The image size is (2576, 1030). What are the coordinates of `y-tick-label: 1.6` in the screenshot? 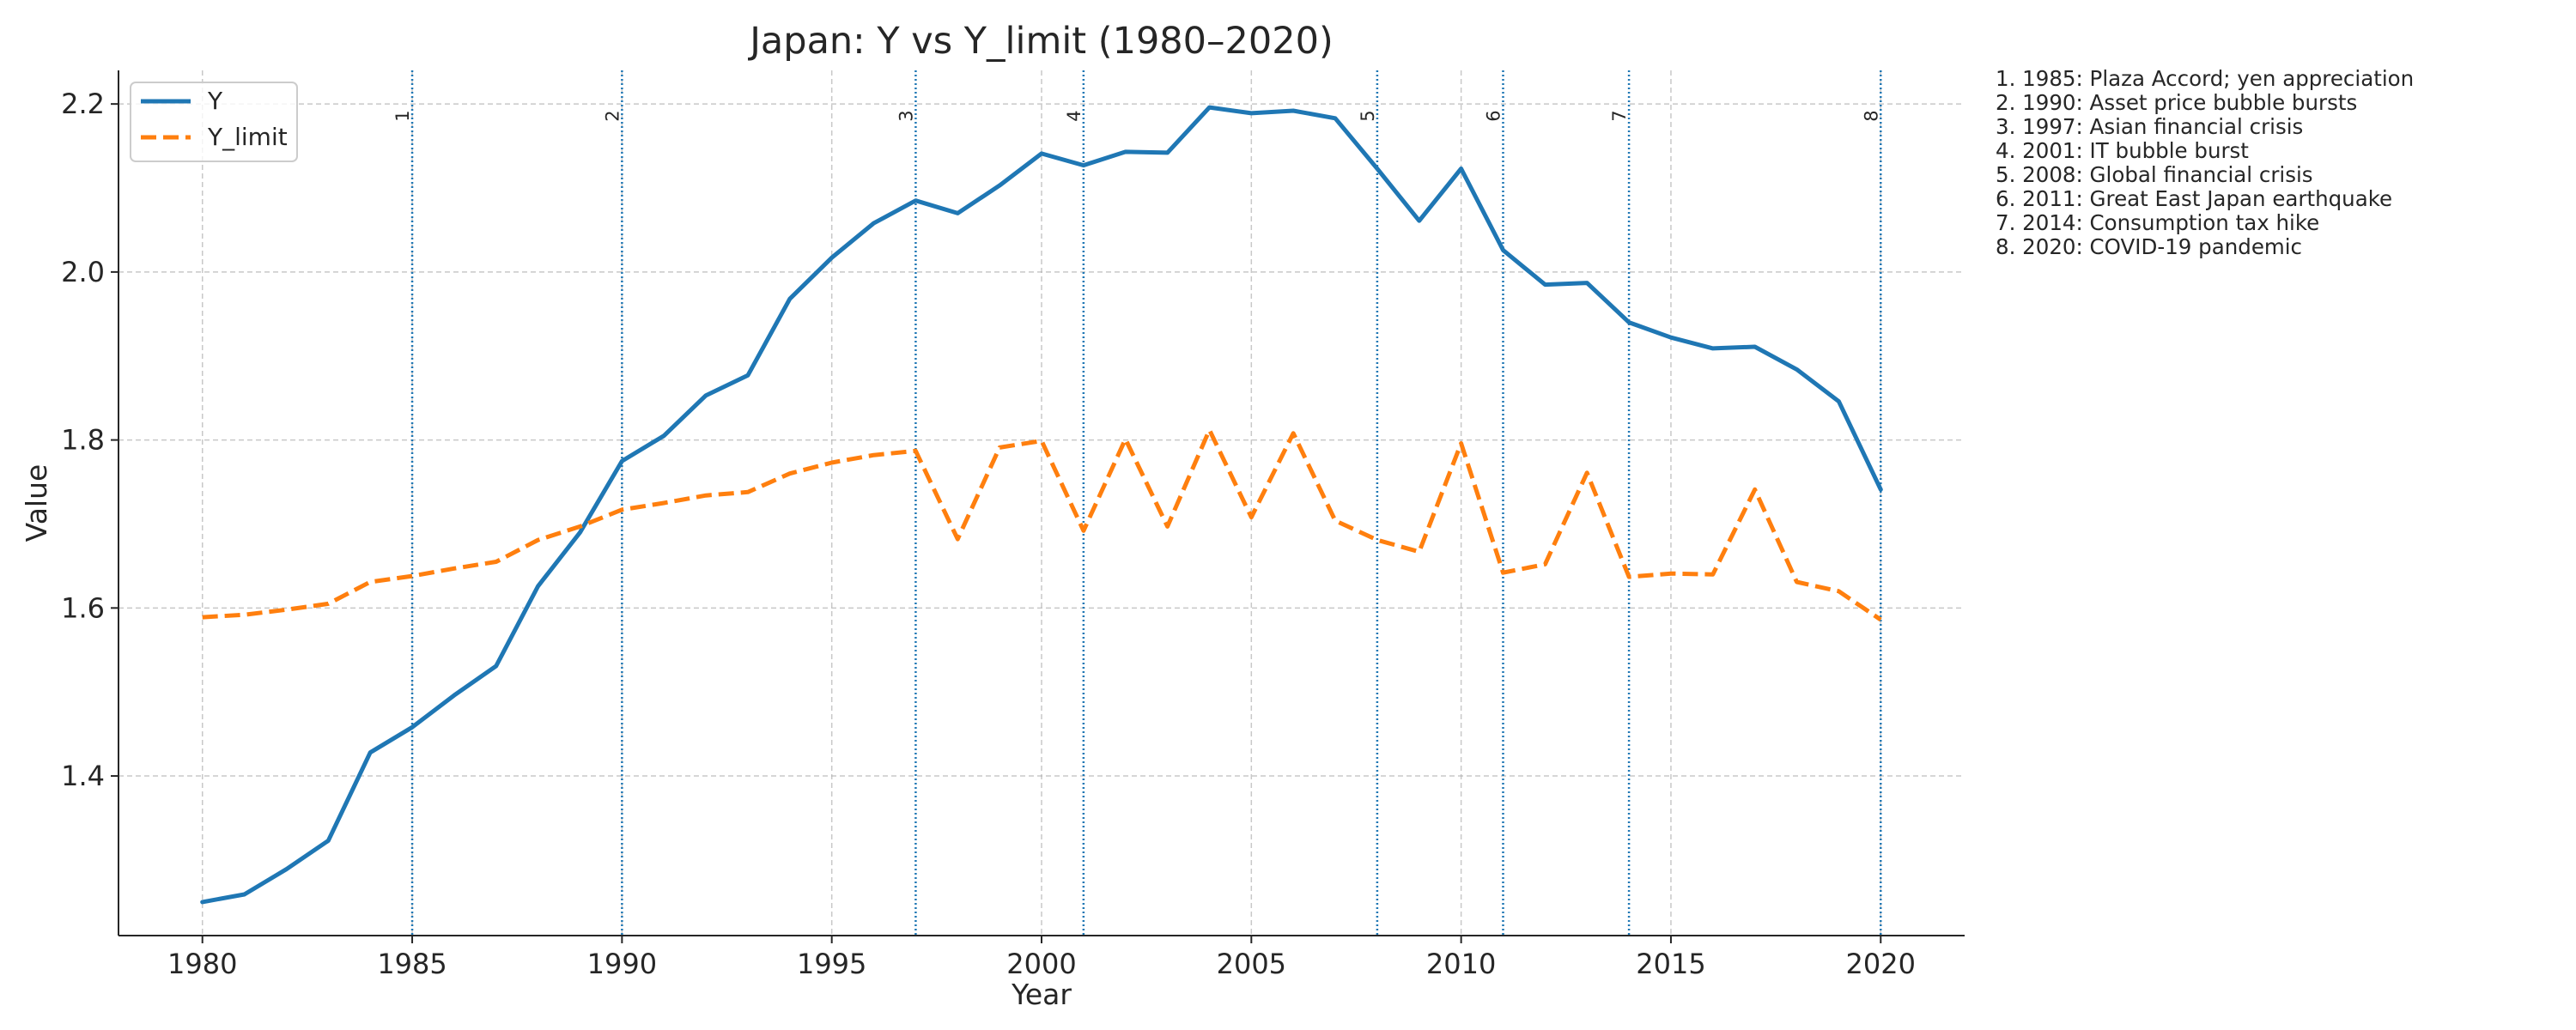 It's located at (83, 607).